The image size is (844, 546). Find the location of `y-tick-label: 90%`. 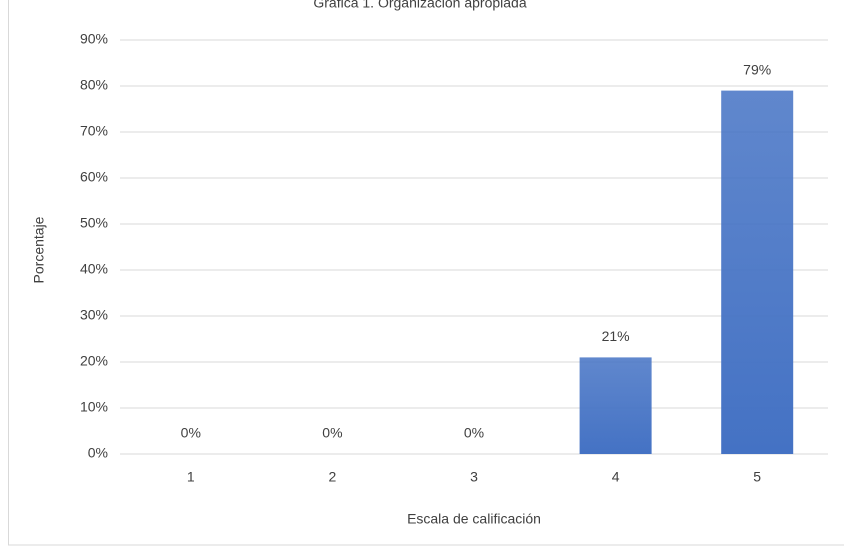

y-tick-label: 90% is located at coordinates (94, 39).